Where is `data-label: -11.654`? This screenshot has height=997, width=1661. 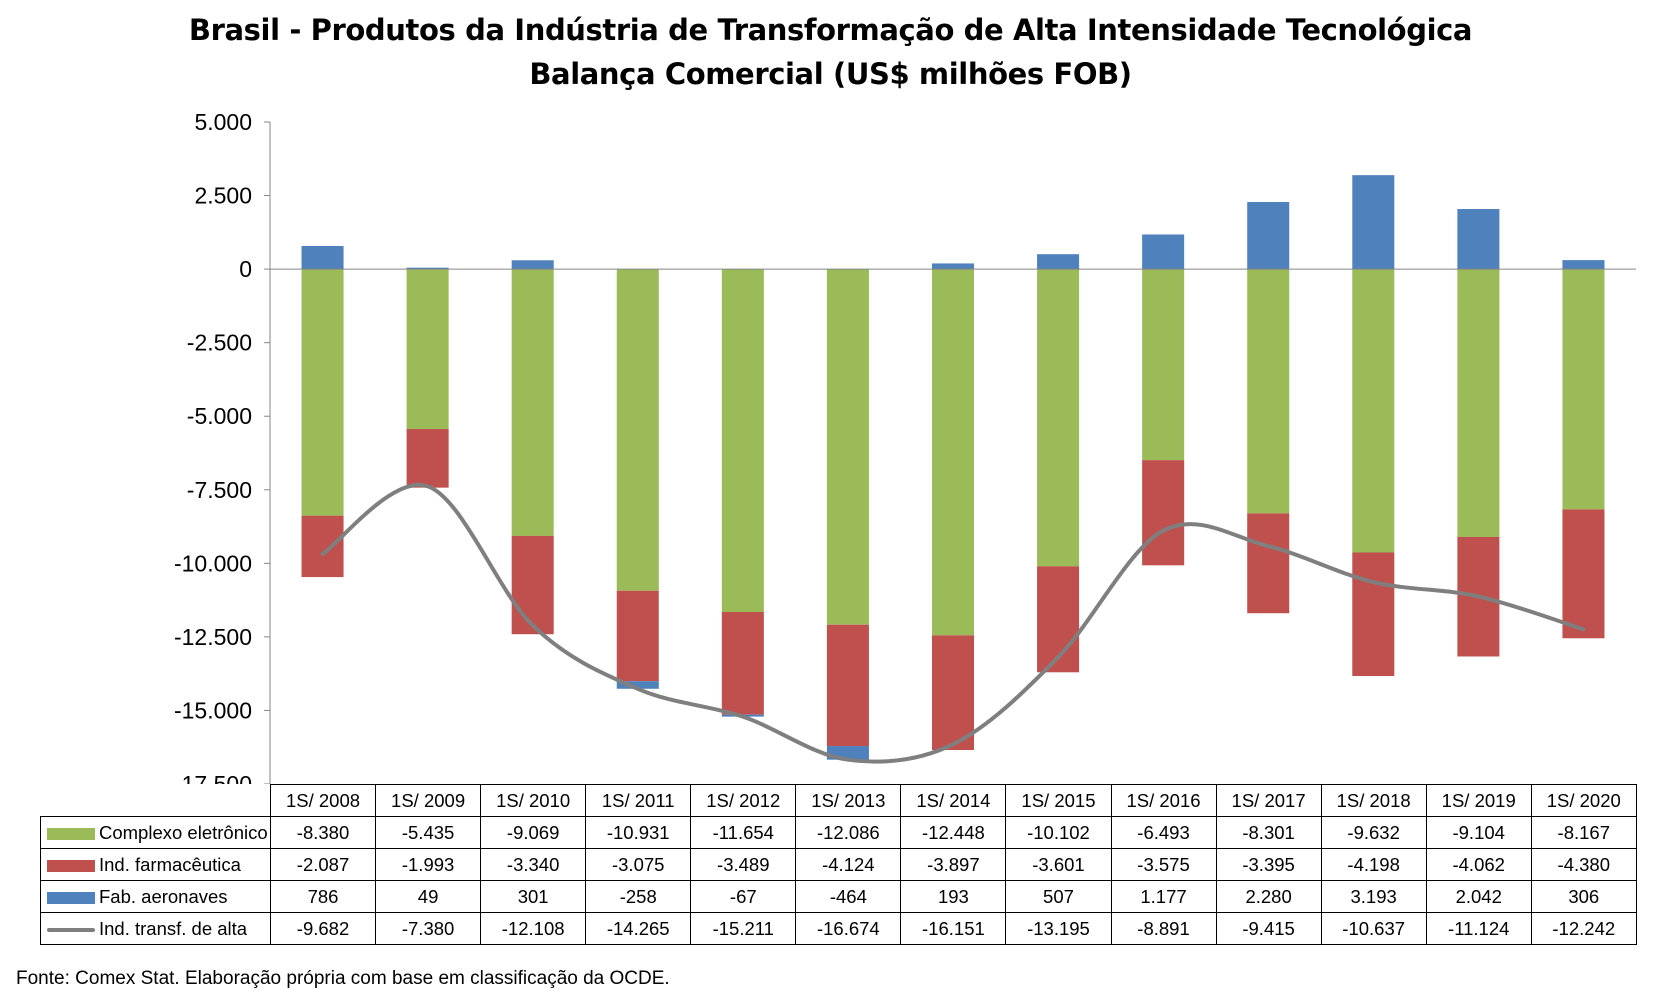 data-label: -11.654 is located at coordinates (743, 832).